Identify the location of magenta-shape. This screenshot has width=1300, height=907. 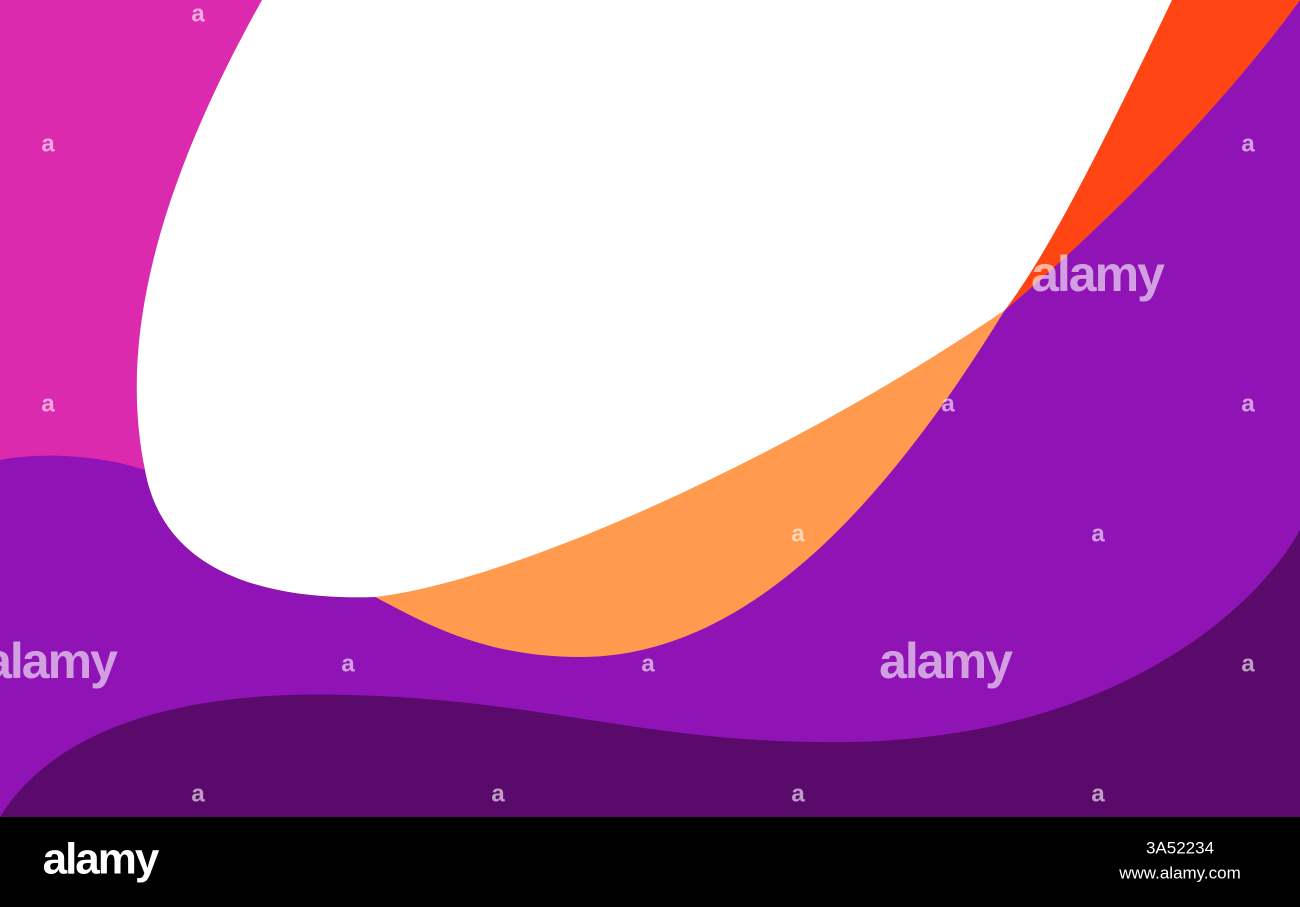
(132, 235).